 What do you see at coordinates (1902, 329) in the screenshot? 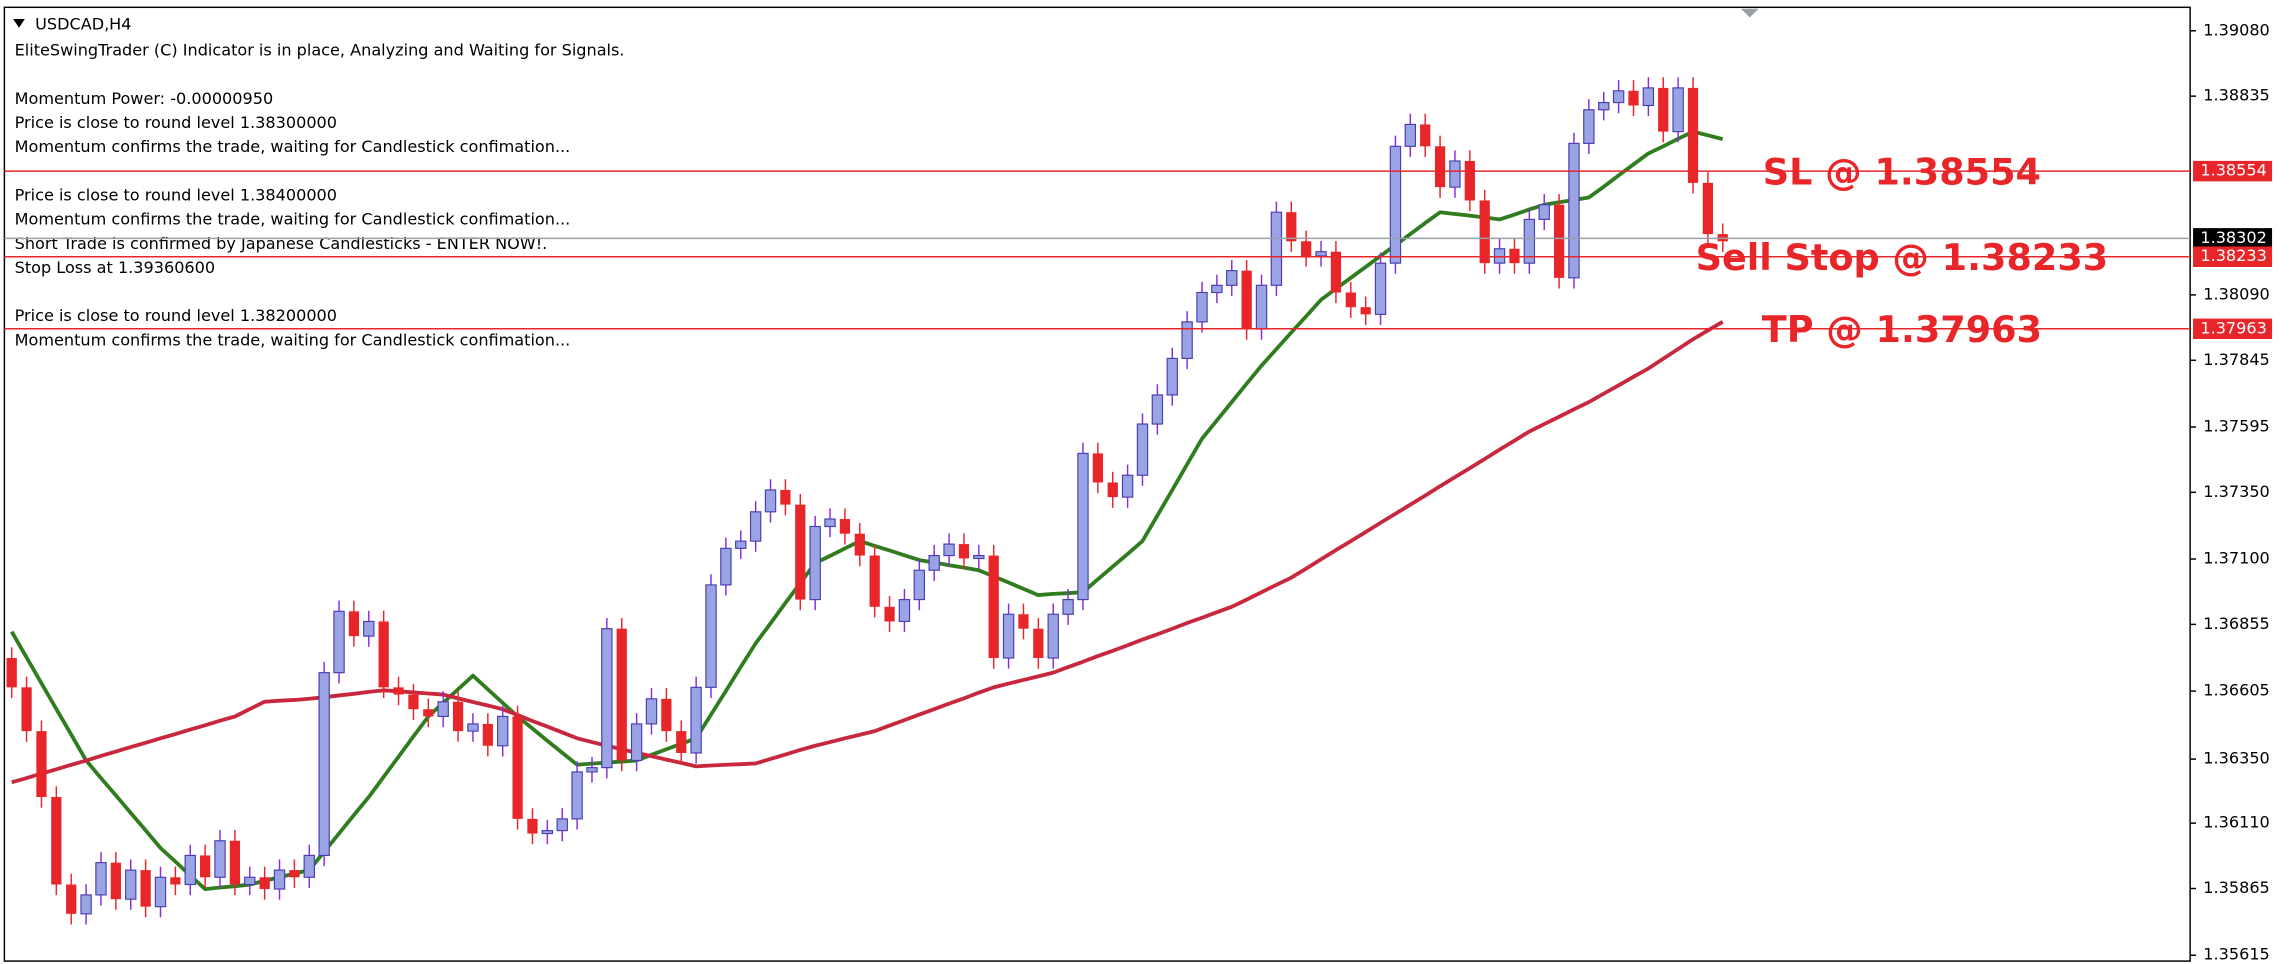
I see `level-label: TP @ 1.37963` at bounding box center [1902, 329].